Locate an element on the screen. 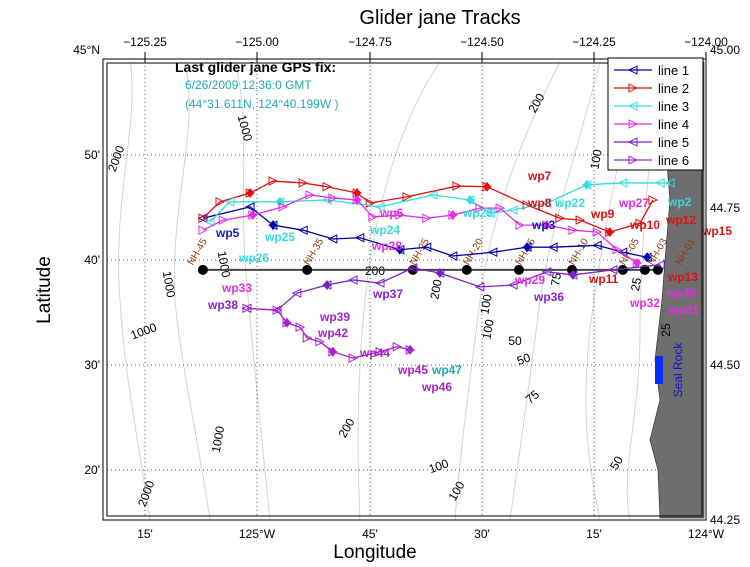 The height and width of the screenshot is (567, 750). waypoint-label: wp9 is located at coordinates (602, 214).